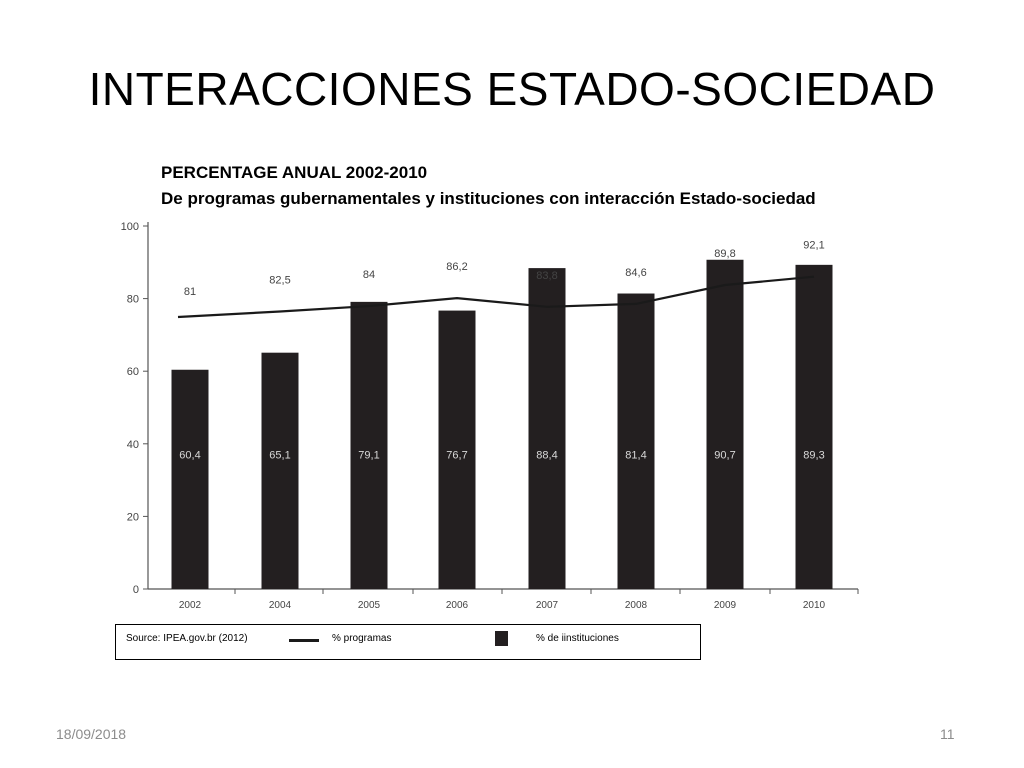  Describe the element at coordinates (725, 605) in the screenshot. I see `x-tick-label: 2009` at that location.